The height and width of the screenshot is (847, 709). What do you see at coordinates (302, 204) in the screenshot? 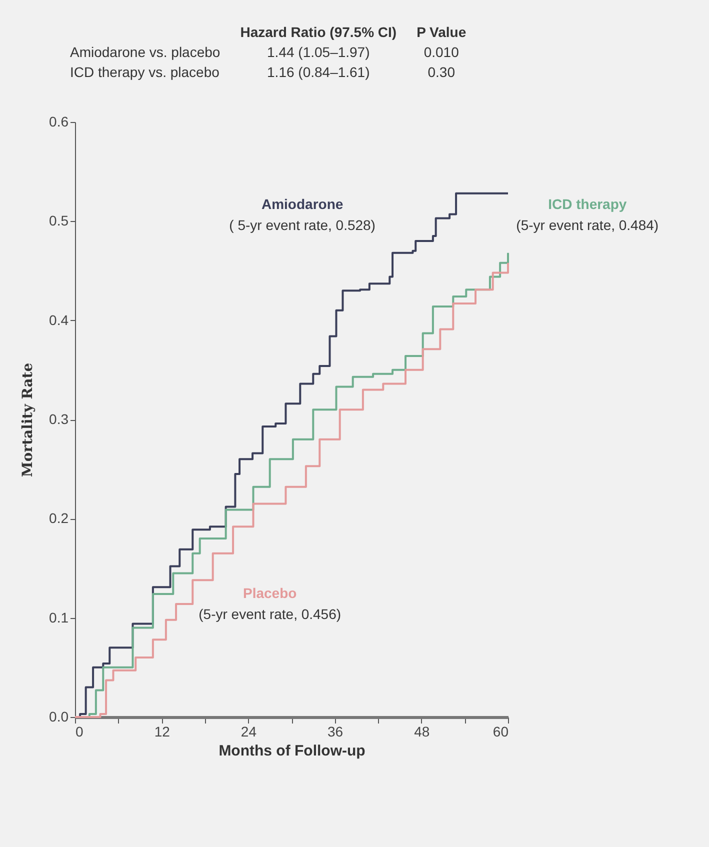
I see `text: Amiodarone` at bounding box center [302, 204].